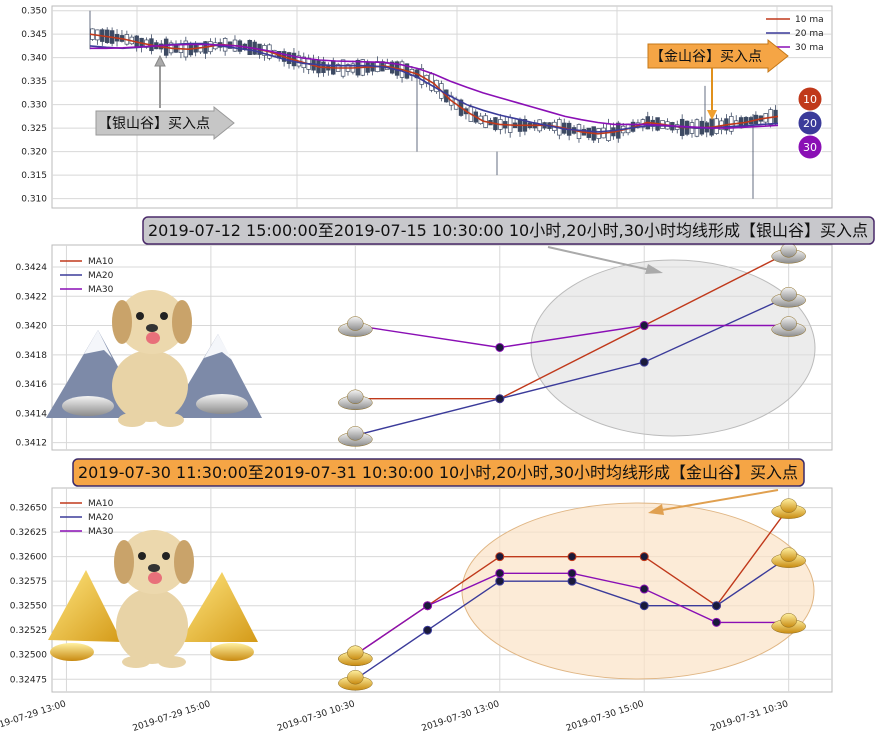  Describe the element at coordinates (32, 356) in the screenshot. I see `y-tick-label: 0.3418` at that location.